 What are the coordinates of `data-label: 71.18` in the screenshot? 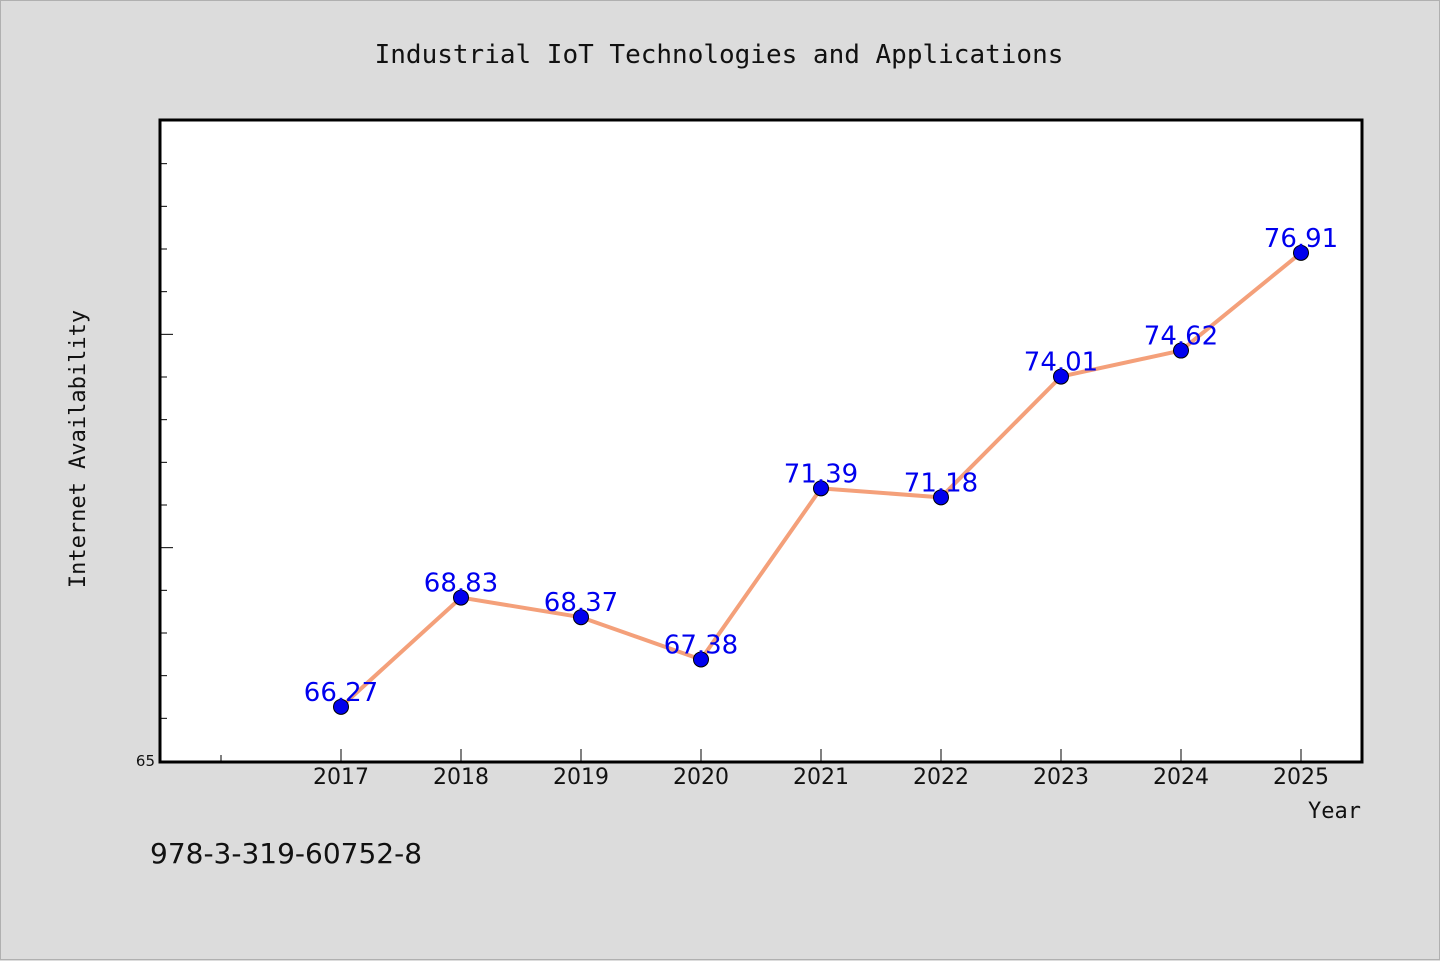 It's located at (941, 483).